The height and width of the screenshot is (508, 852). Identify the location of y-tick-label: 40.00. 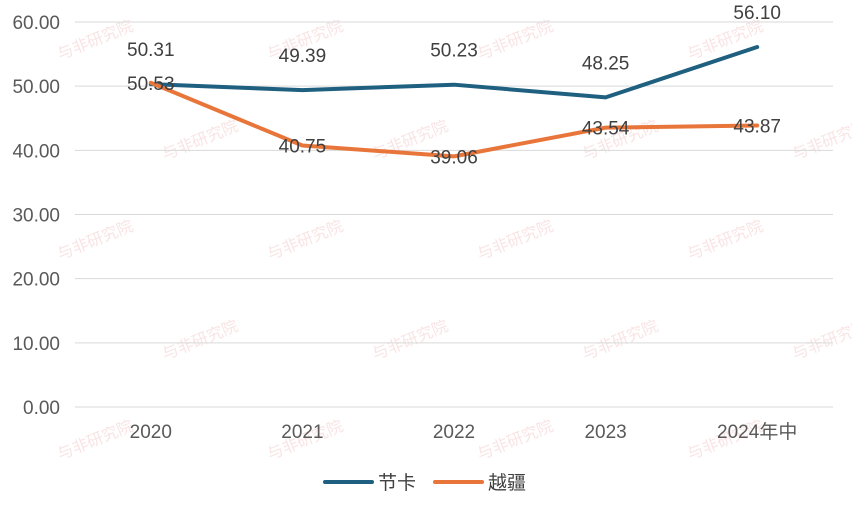
(36, 151).